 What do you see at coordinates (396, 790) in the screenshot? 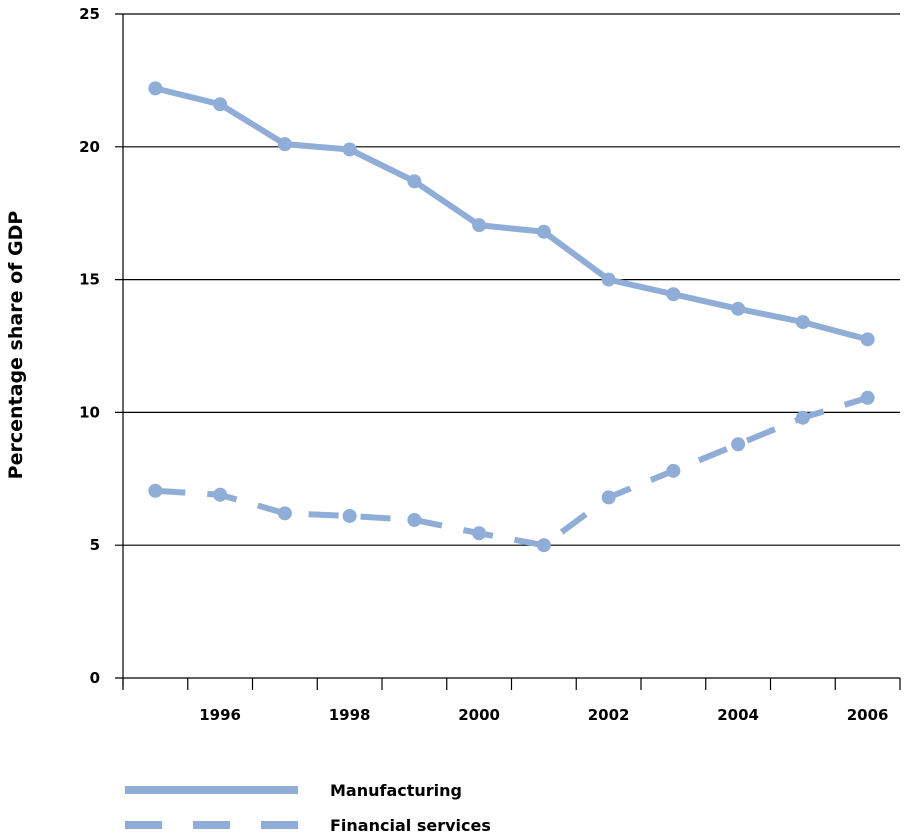
I see `legend-label-manufacturing: Manufacturing` at bounding box center [396, 790].